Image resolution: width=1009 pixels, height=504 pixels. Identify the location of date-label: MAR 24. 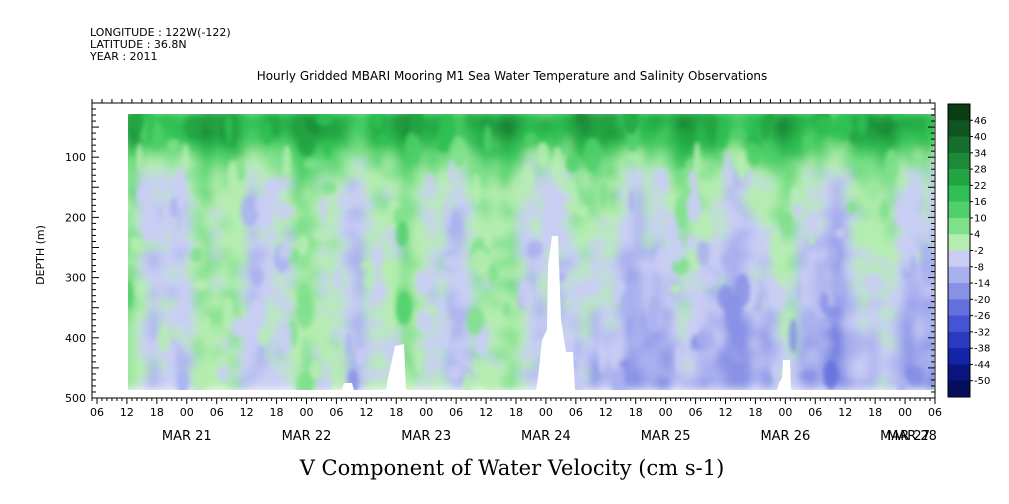
(546, 436).